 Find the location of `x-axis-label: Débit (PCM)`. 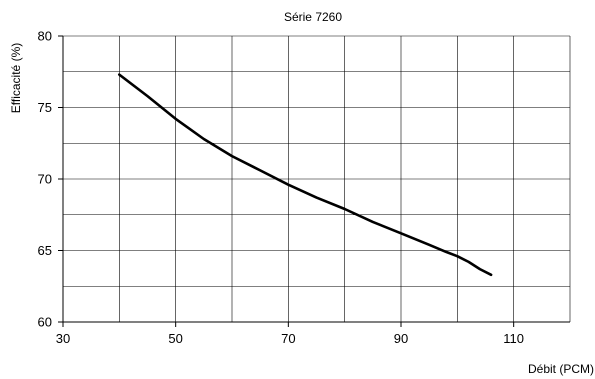

x-axis-label: Débit (PCM) is located at coordinates (561, 369).